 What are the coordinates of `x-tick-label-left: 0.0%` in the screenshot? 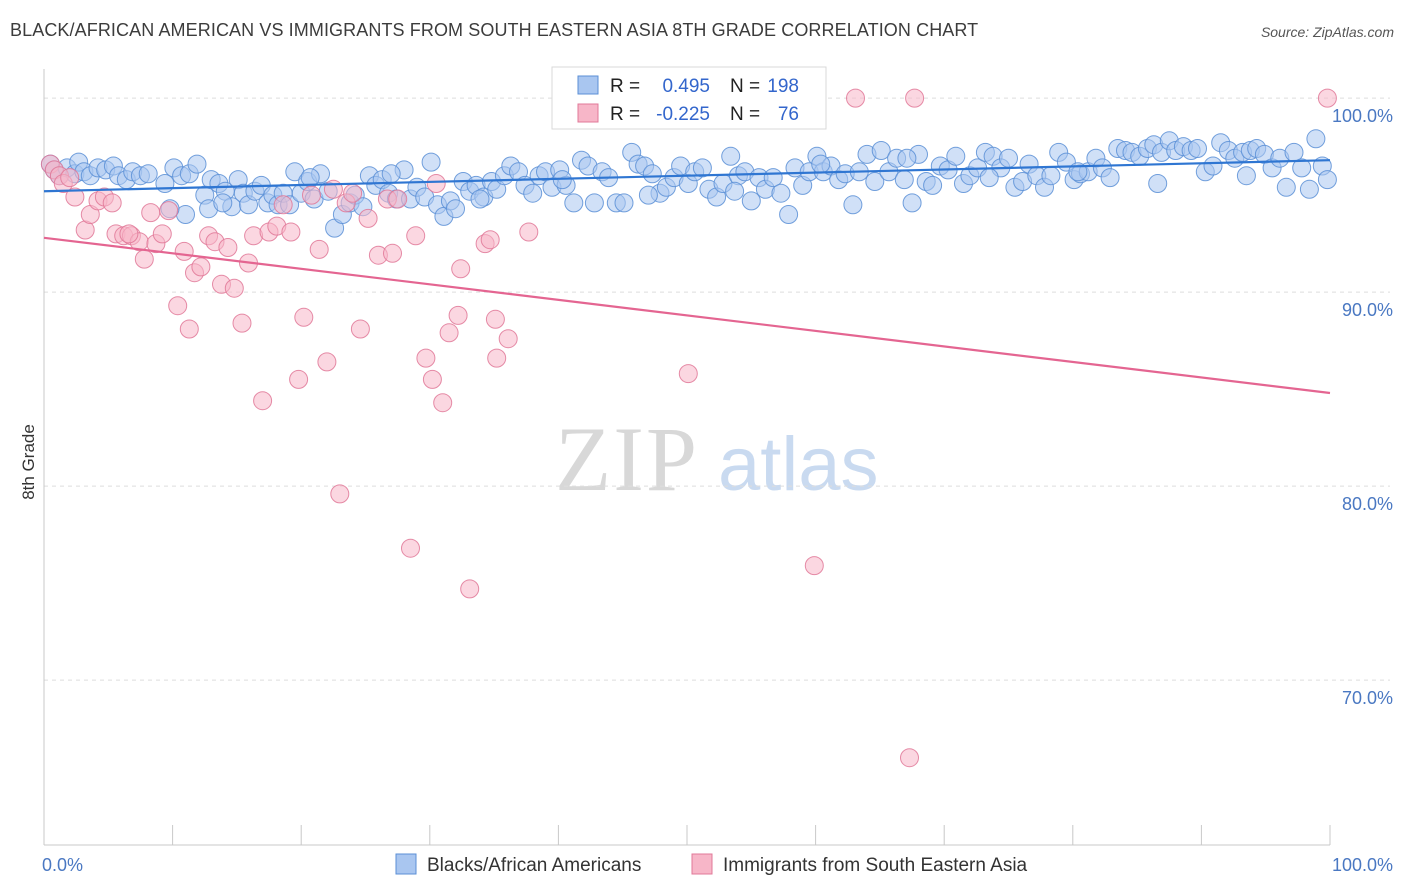 It's located at (62, 865).